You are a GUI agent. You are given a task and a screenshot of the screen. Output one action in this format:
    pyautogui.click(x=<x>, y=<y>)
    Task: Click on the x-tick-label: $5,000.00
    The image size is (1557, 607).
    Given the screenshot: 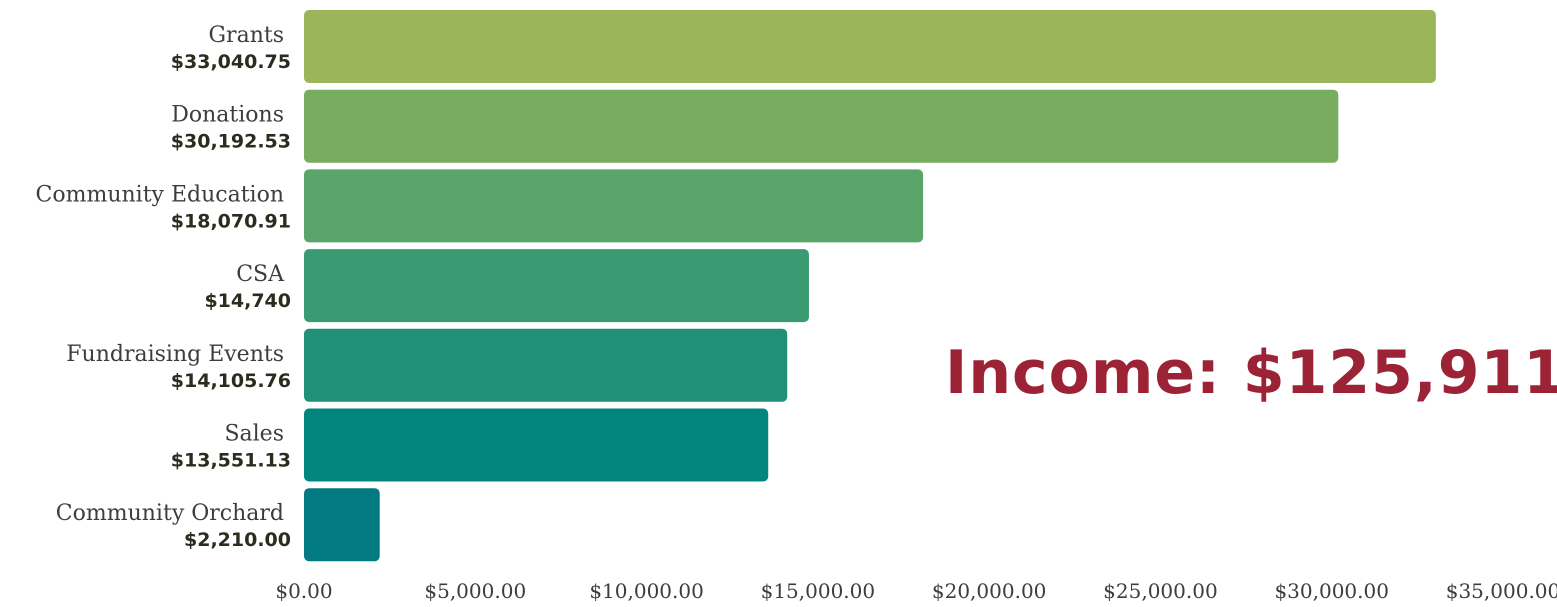 What is the action you would take?
    pyautogui.click(x=475, y=591)
    